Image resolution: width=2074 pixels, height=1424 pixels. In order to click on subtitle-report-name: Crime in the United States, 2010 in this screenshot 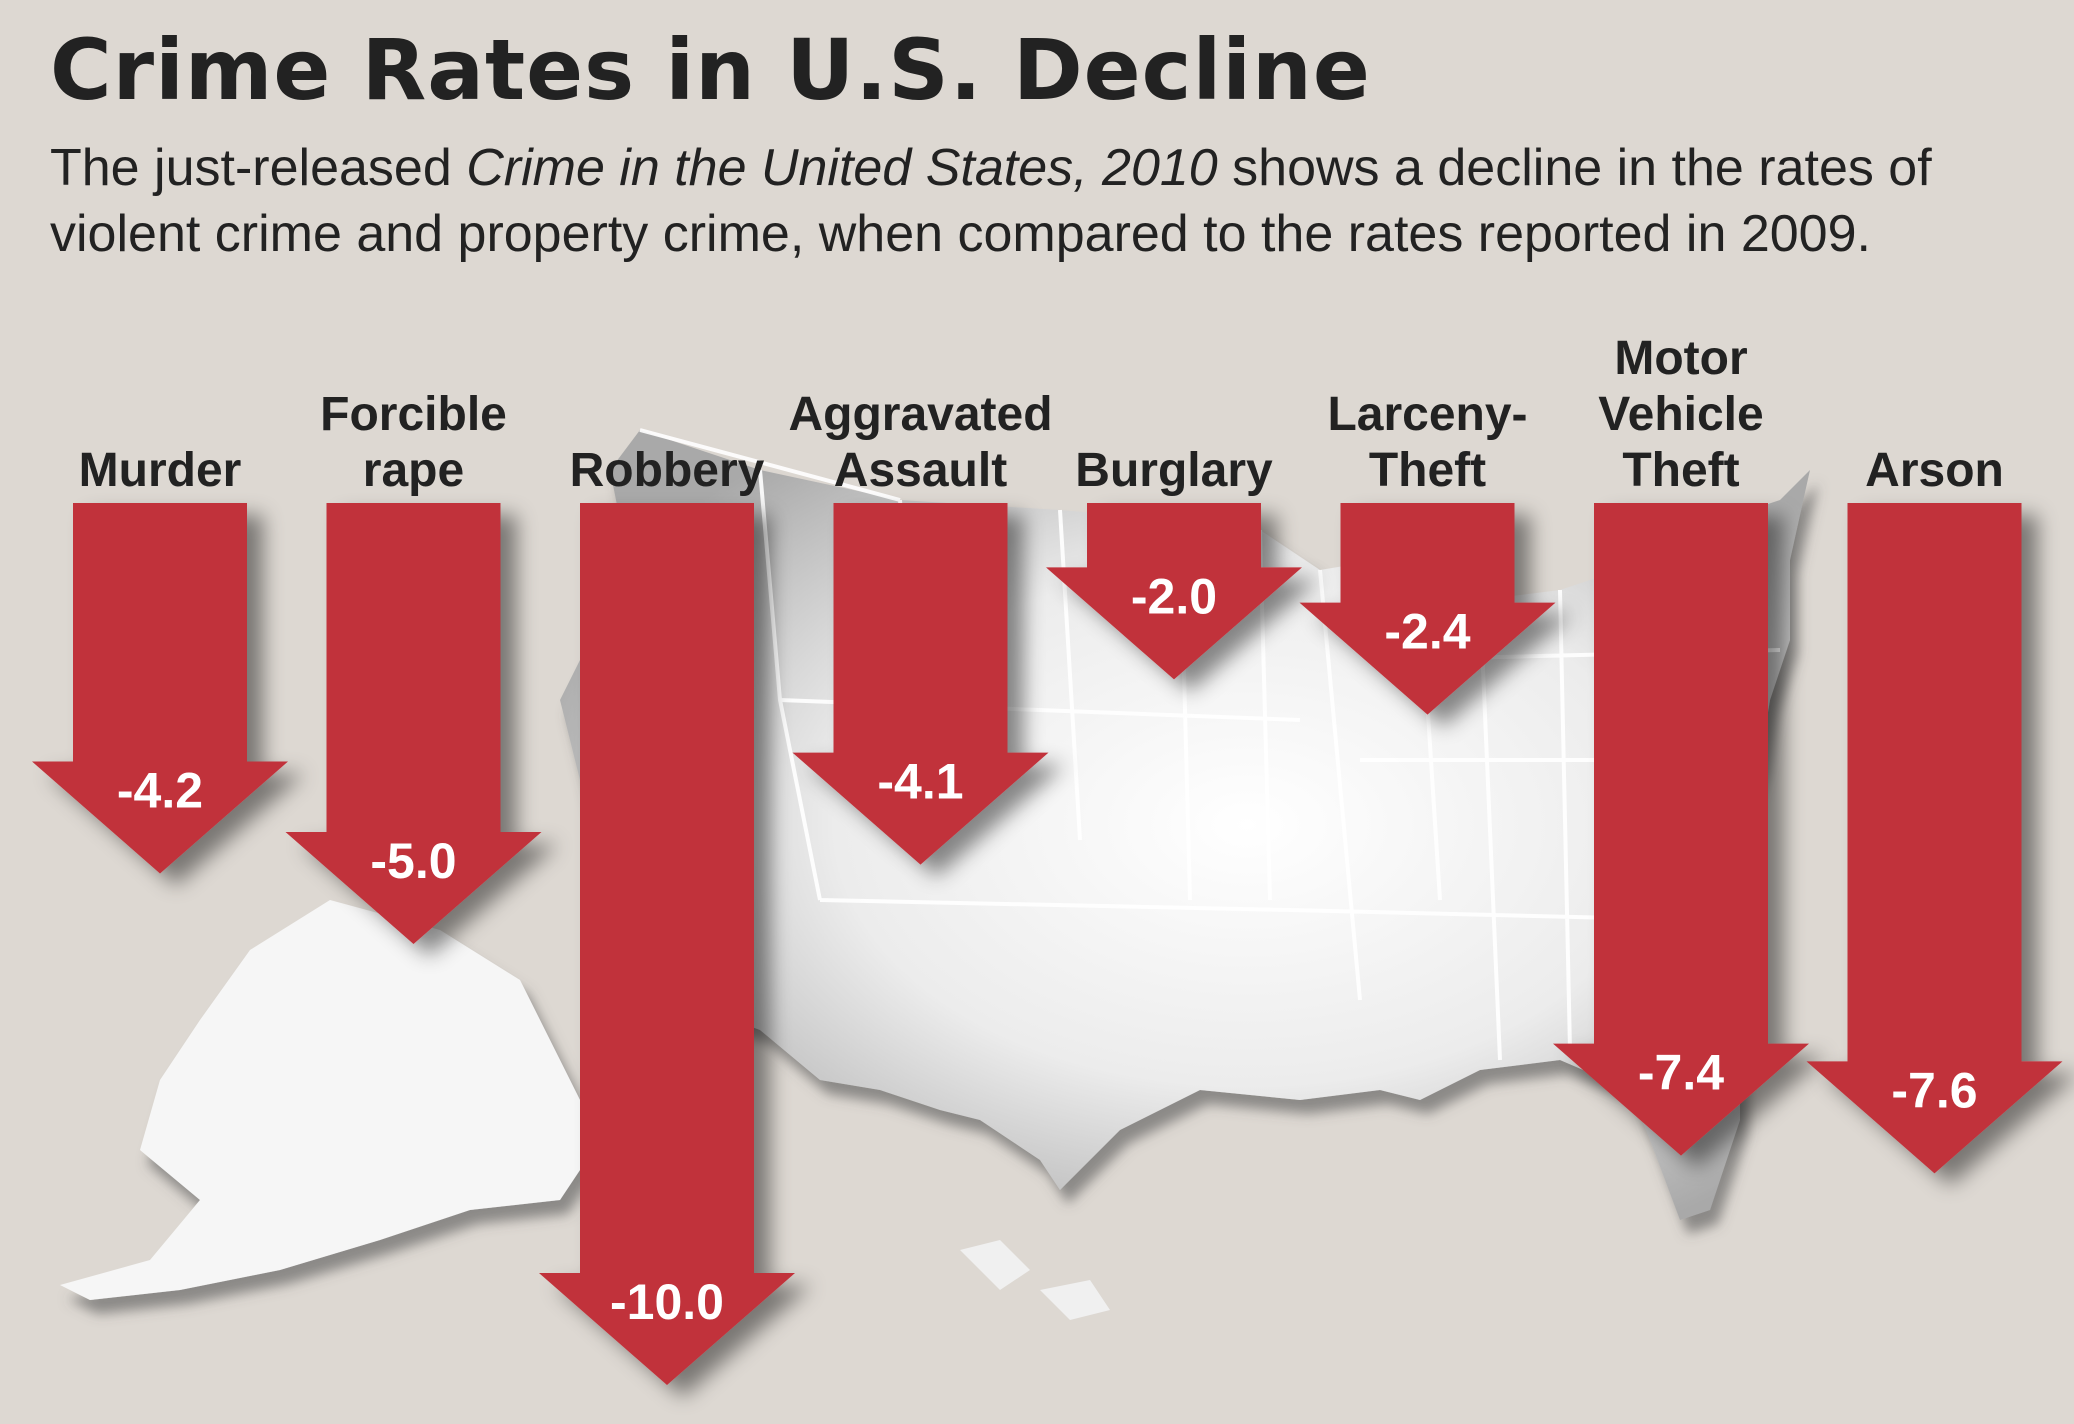, I will do `click(842, 168)`.